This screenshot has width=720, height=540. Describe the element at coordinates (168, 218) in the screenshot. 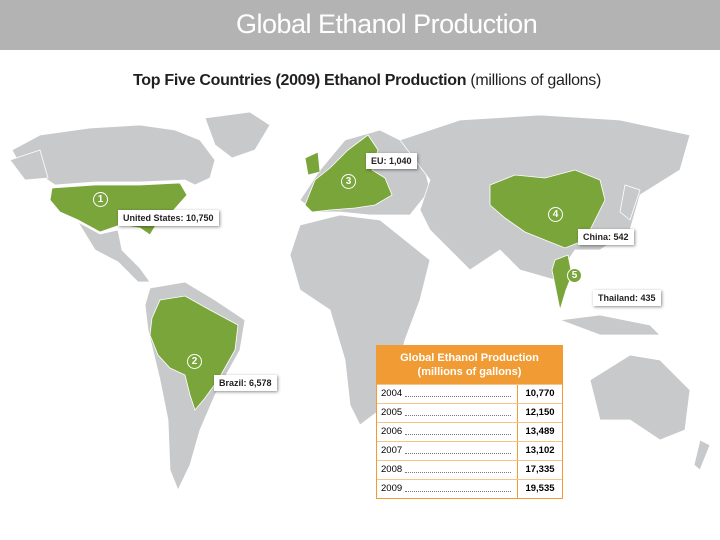

I see `callout-label: United States: 10,750` at that location.